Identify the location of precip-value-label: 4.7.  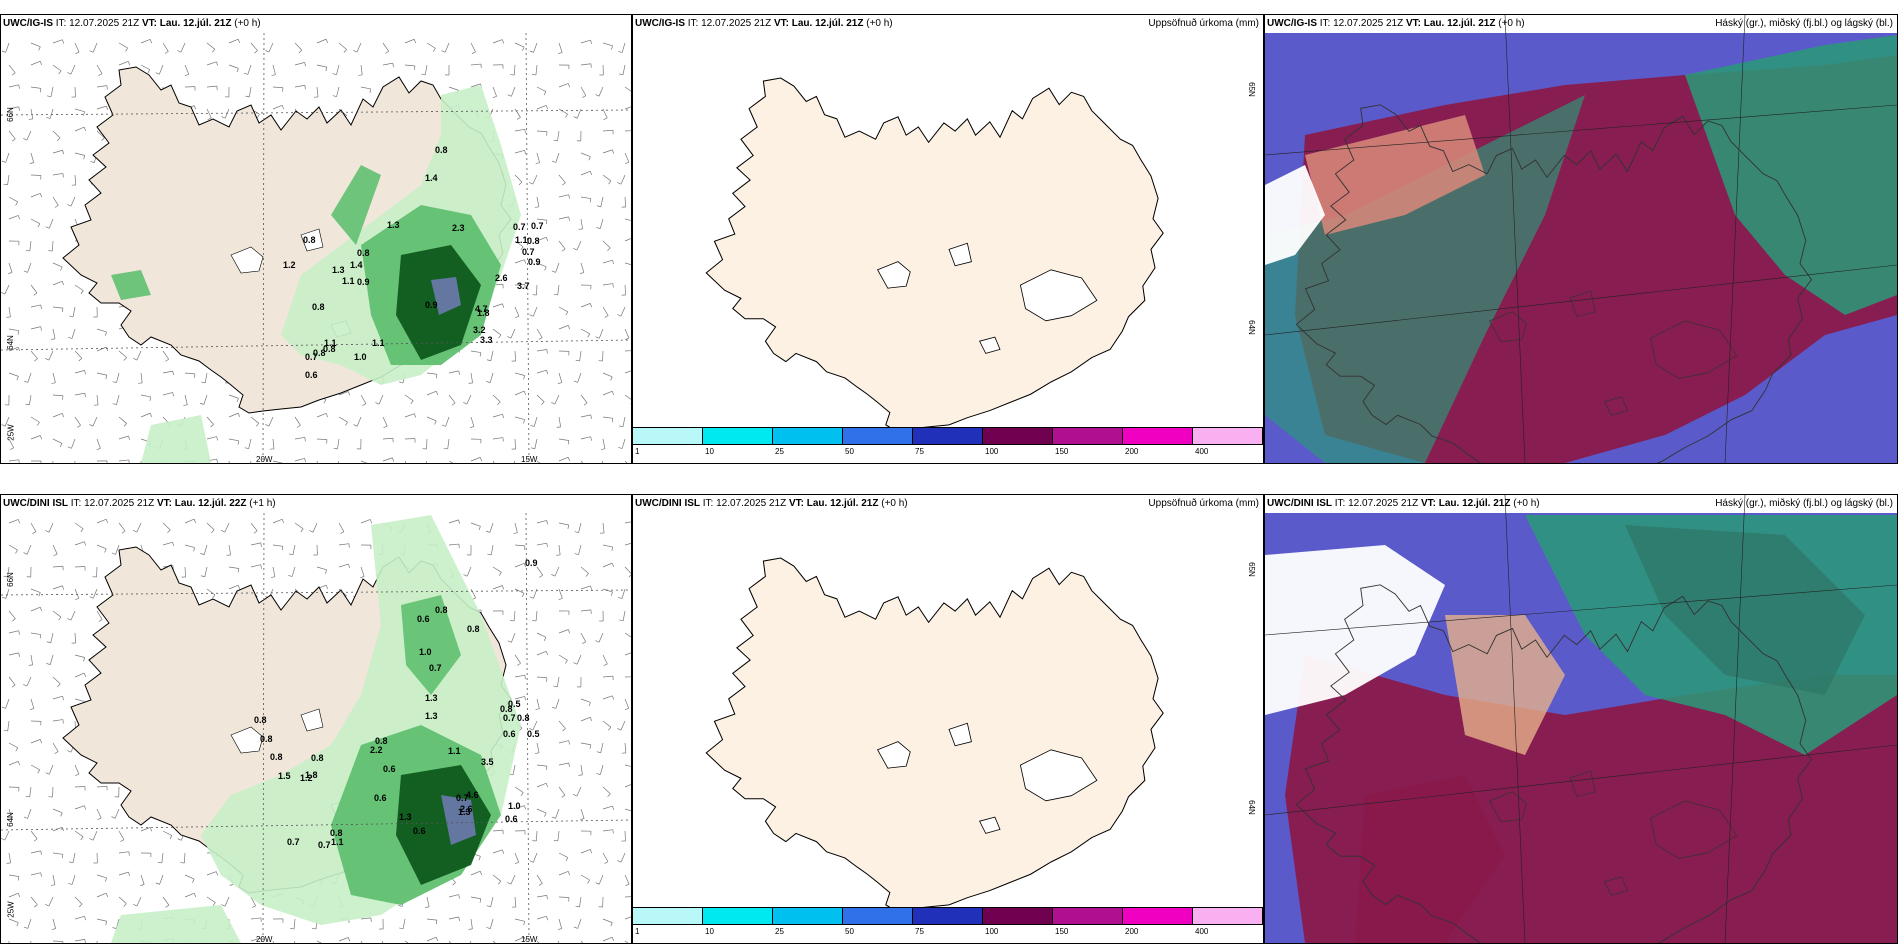
(481, 309).